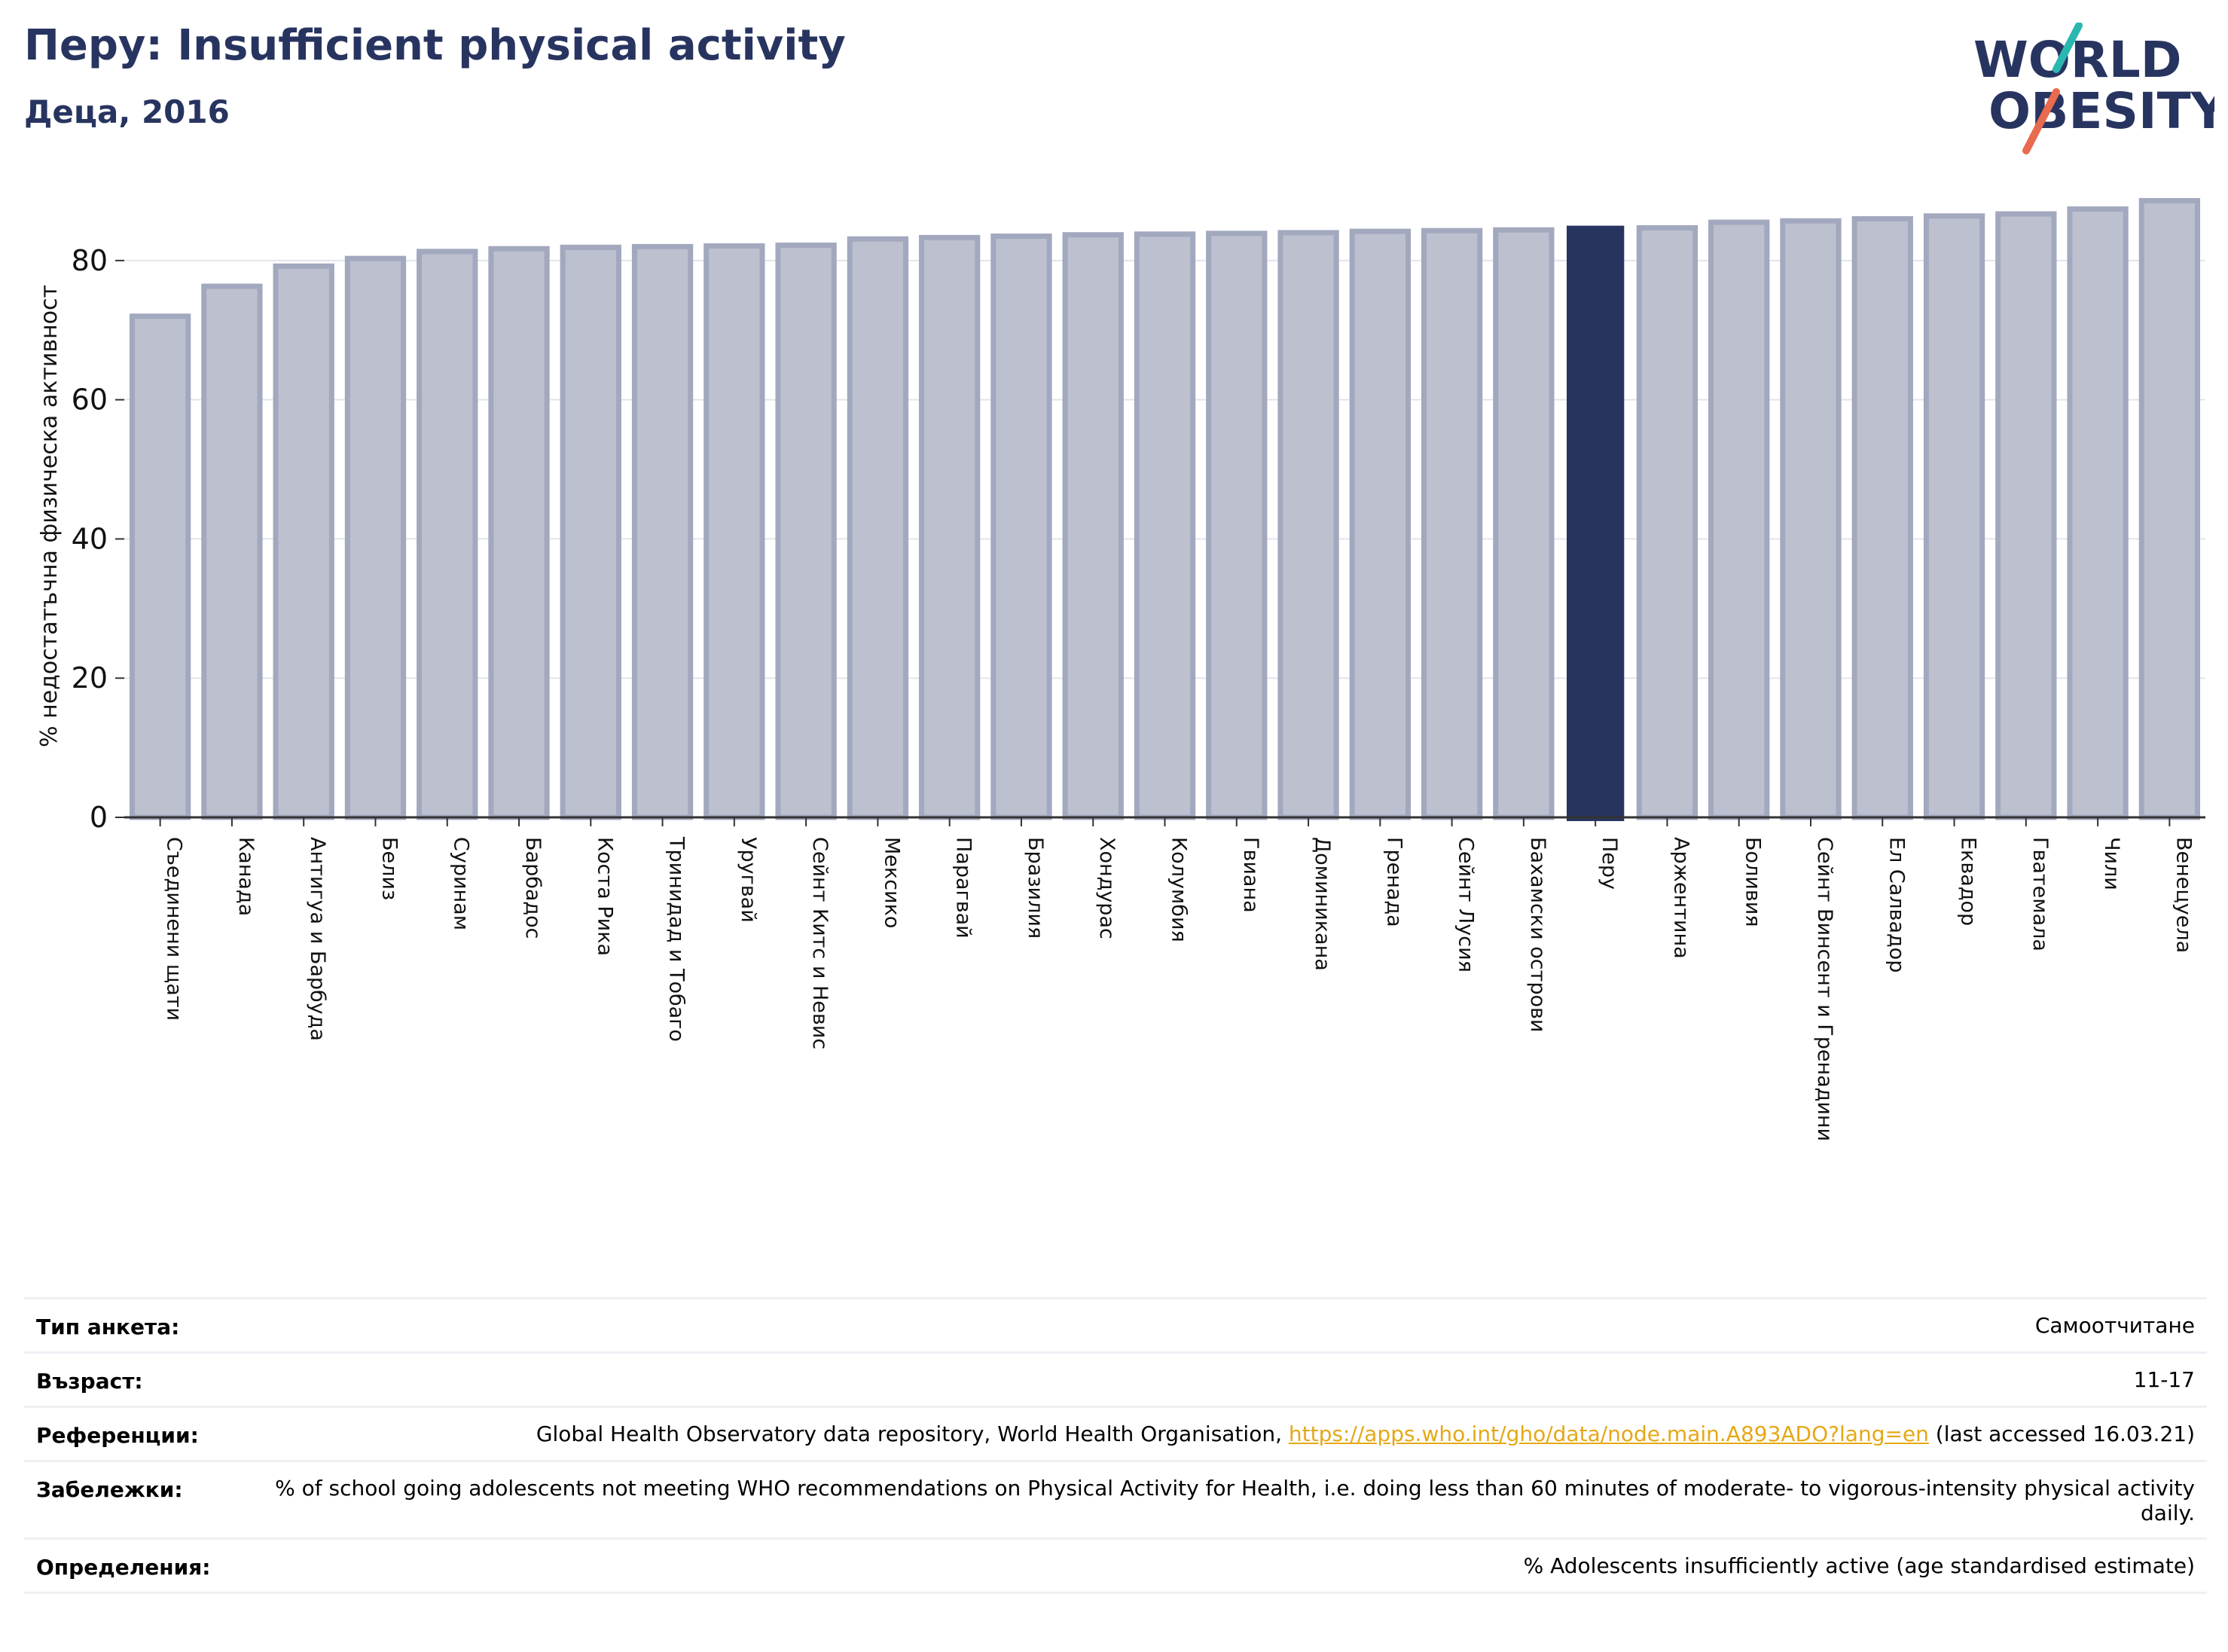 The image size is (2228, 1652). I want to click on chart-title: Перу: Insufficient physical activity, so click(435, 45).